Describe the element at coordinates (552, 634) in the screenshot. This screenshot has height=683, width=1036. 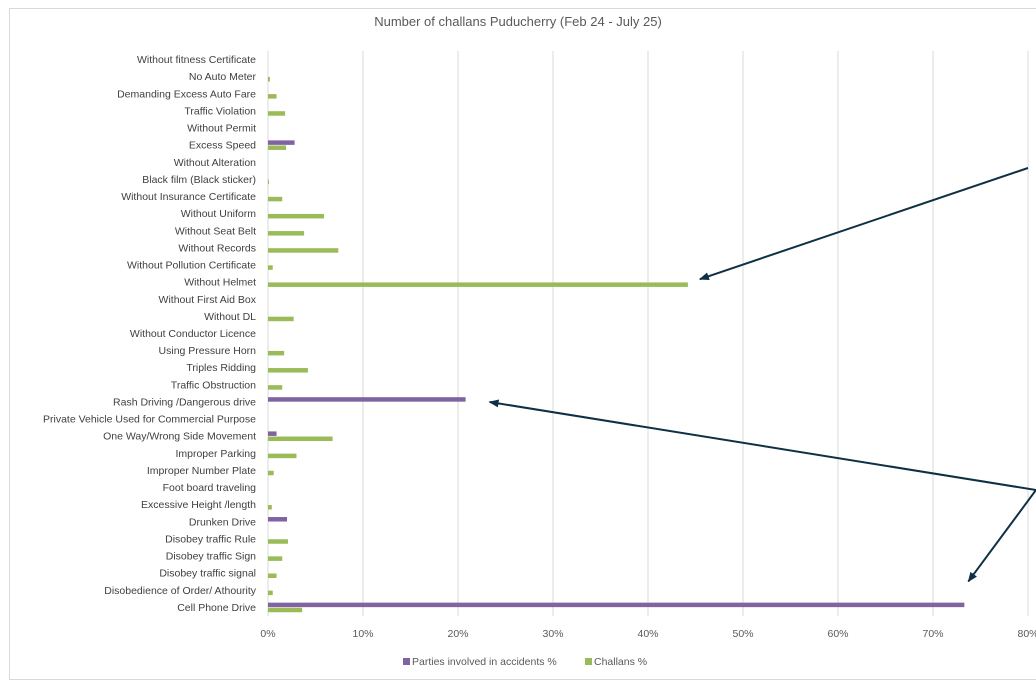
I see `x-tick-label: 30%` at that location.